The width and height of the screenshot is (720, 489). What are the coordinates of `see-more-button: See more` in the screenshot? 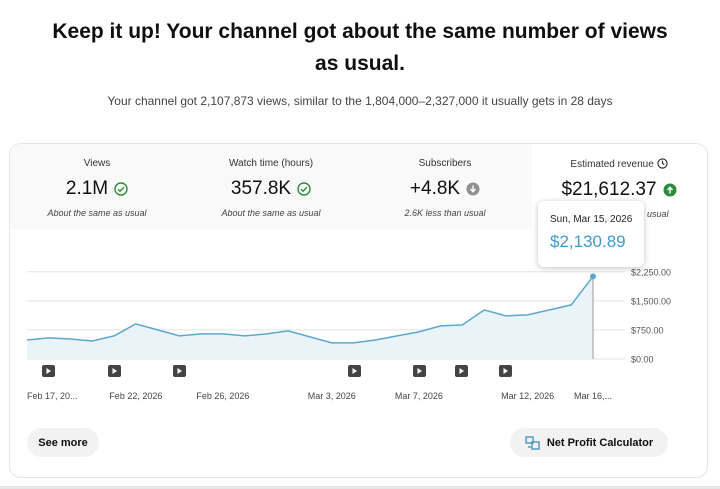 It's located at (63, 442).